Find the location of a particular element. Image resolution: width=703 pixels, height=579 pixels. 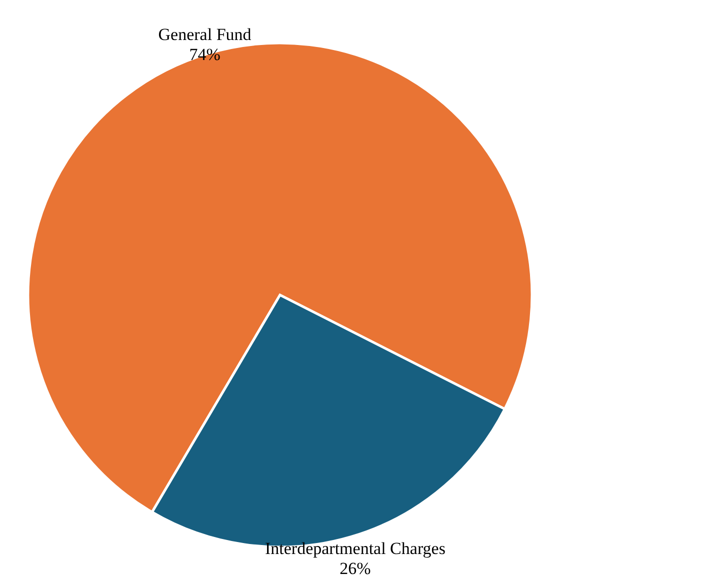

slice-label: General Fund is located at coordinates (205, 34).